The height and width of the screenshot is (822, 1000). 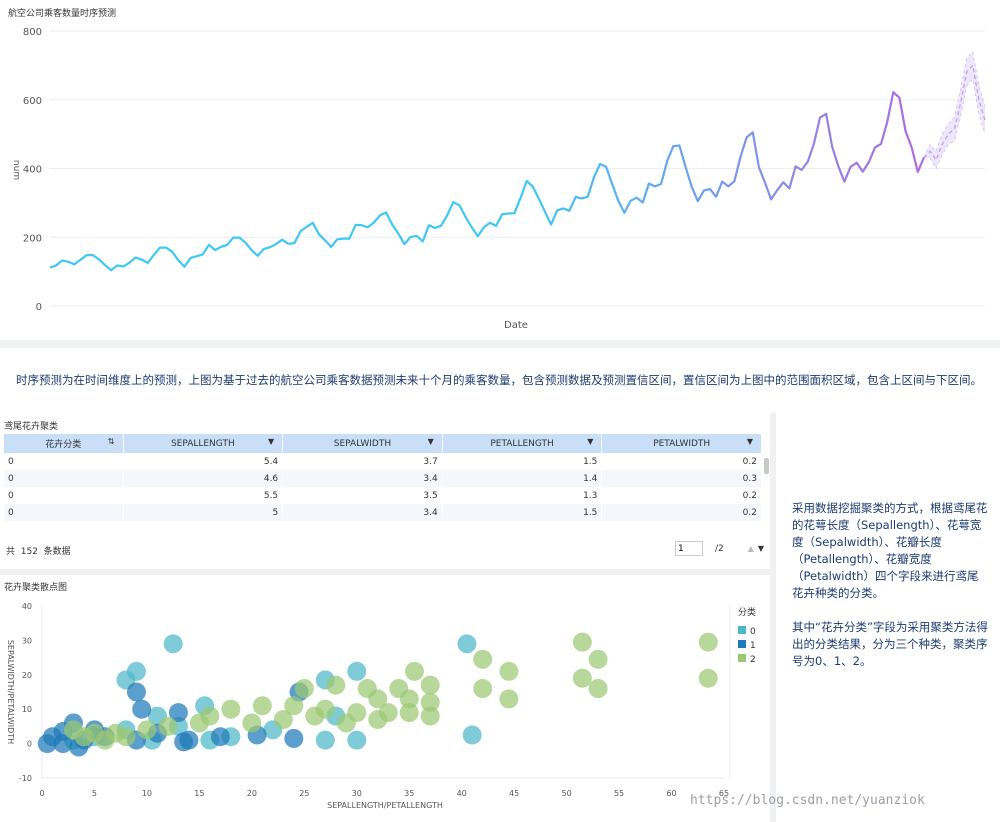 I want to click on y-tick-label: 600, so click(x=32, y=101).